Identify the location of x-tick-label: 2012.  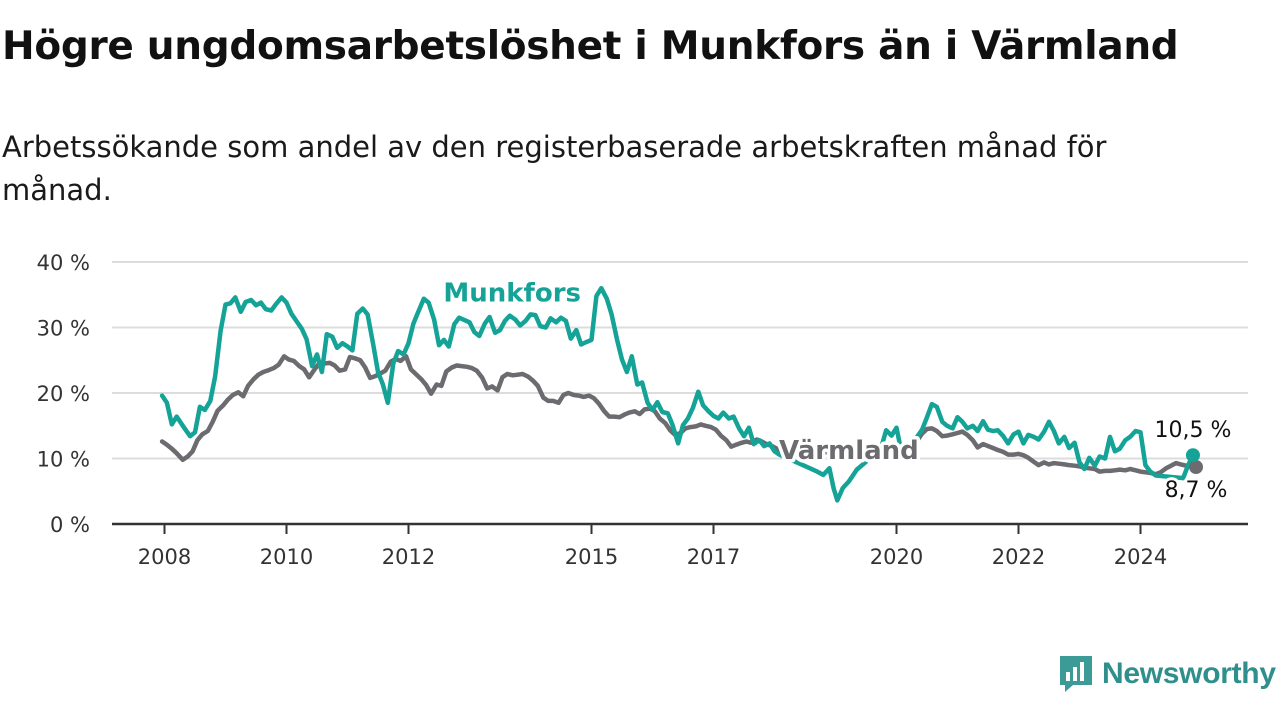
(408, 557).